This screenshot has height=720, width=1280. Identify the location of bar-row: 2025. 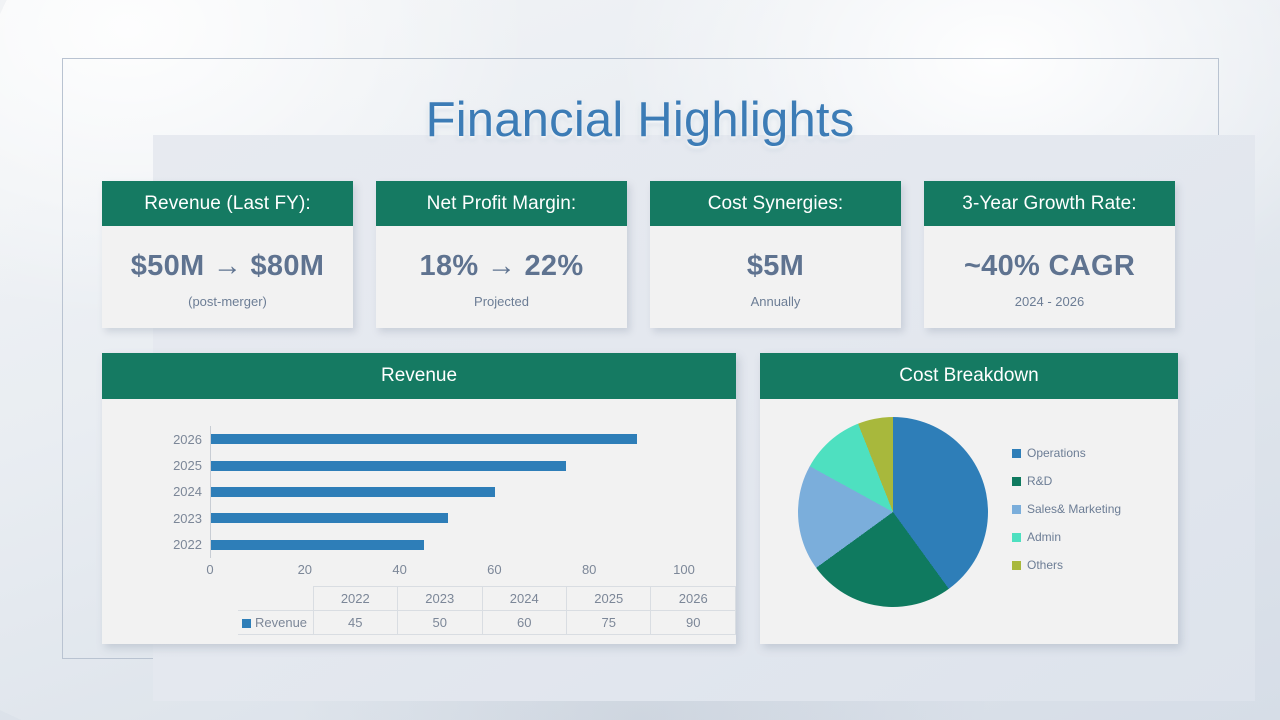
(428, 465).